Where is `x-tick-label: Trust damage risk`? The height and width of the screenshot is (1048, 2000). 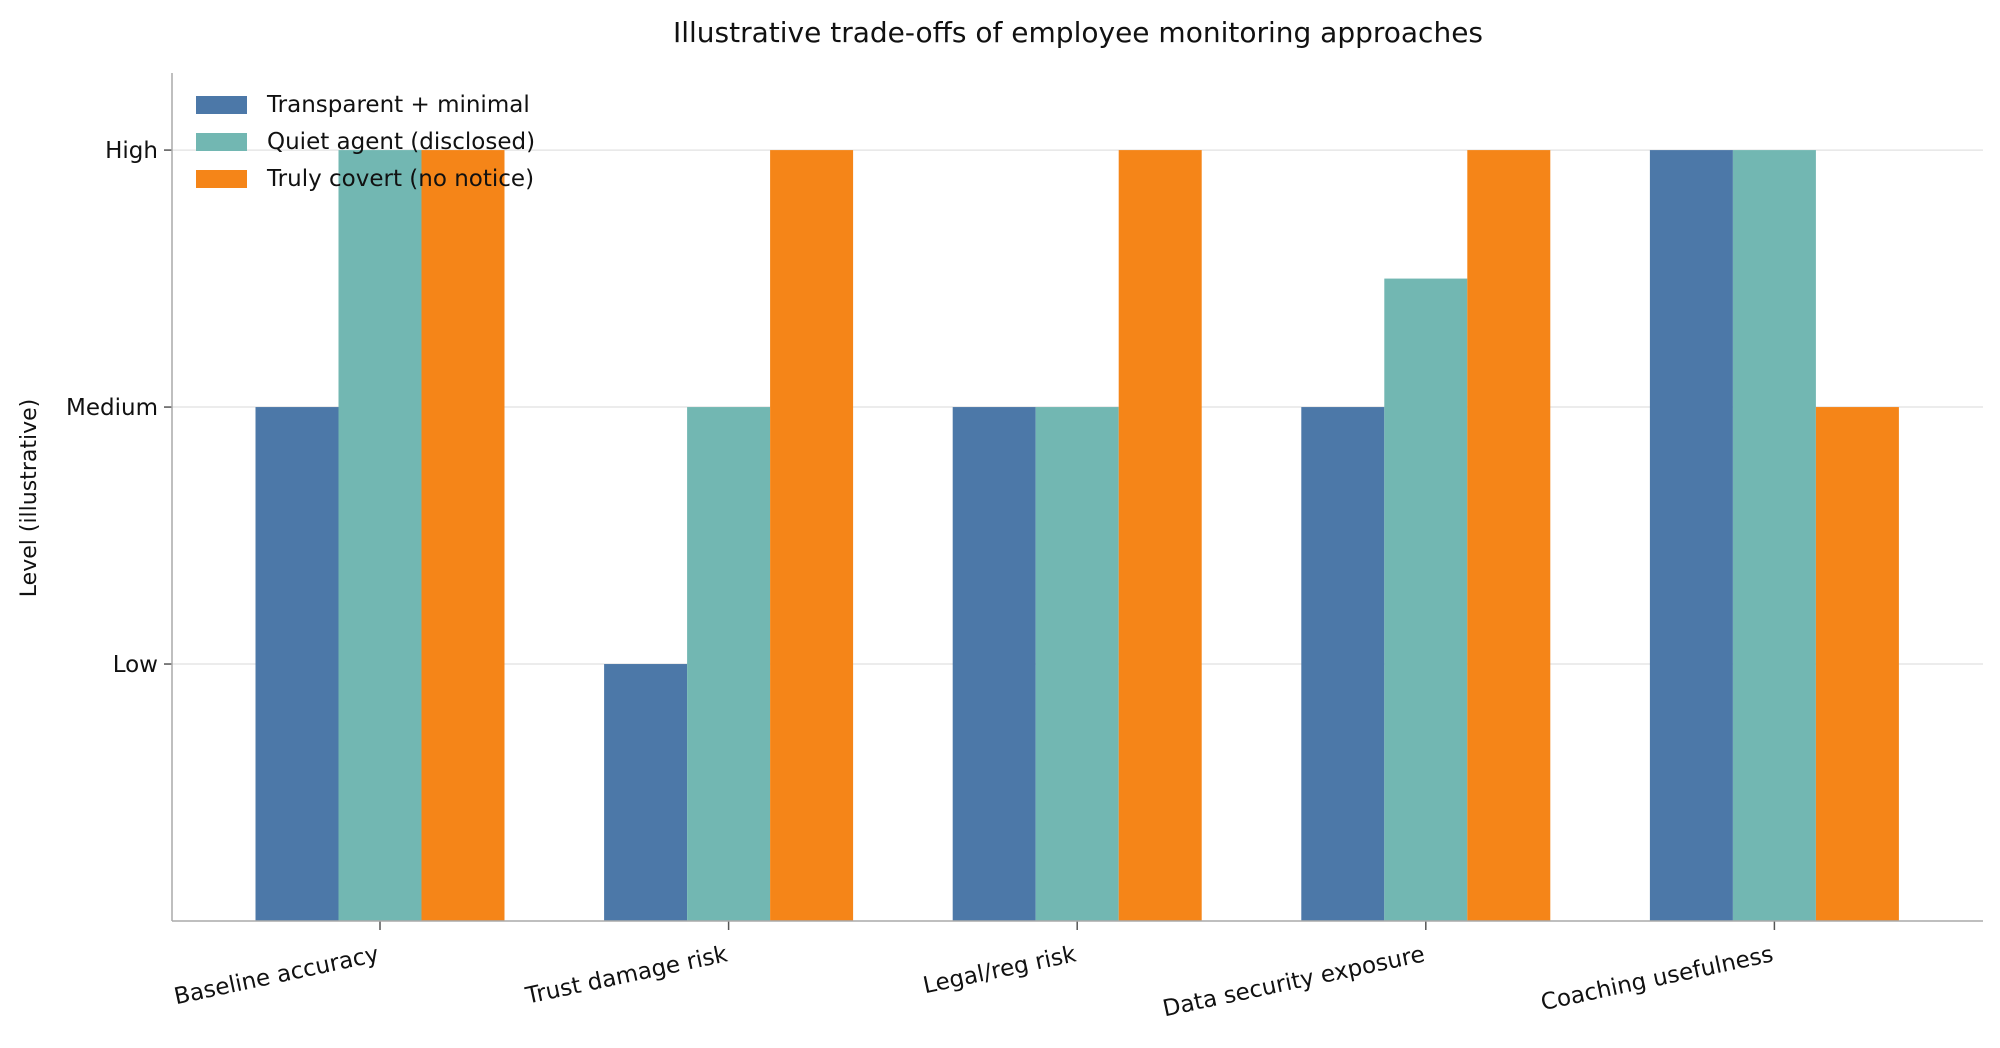 x-tick-label: Trust damage risk is located at coordinates (627, 975).